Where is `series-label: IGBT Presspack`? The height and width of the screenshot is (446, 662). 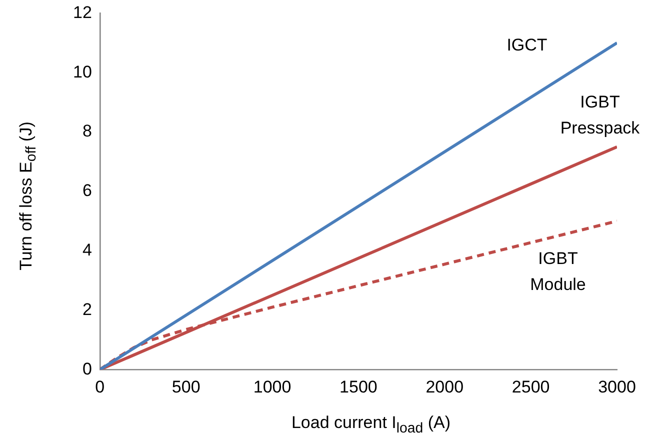
series-label: IGBT Presspack is located at coordinates (600, 115).